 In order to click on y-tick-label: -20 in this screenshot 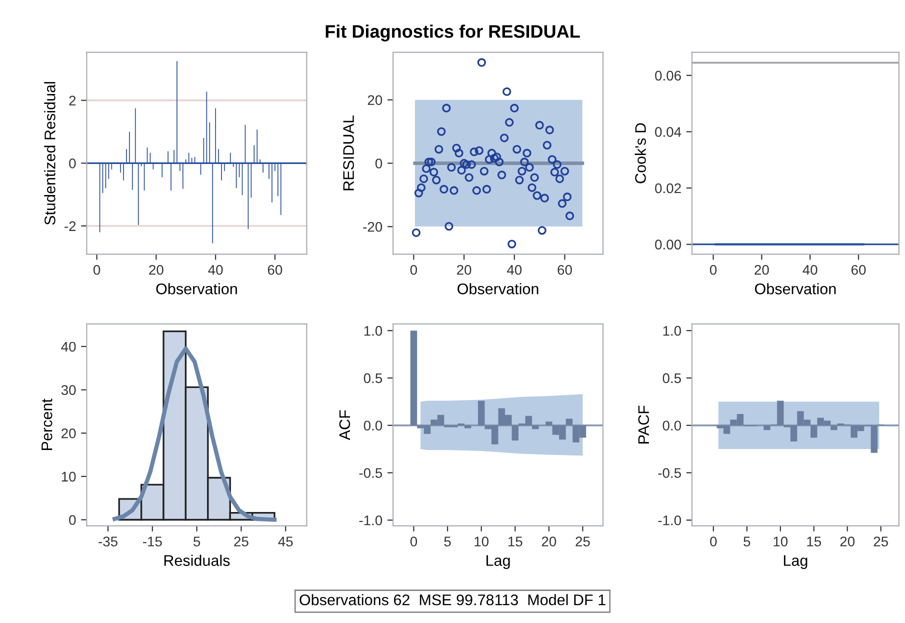, I will do `click(372, 227)`.